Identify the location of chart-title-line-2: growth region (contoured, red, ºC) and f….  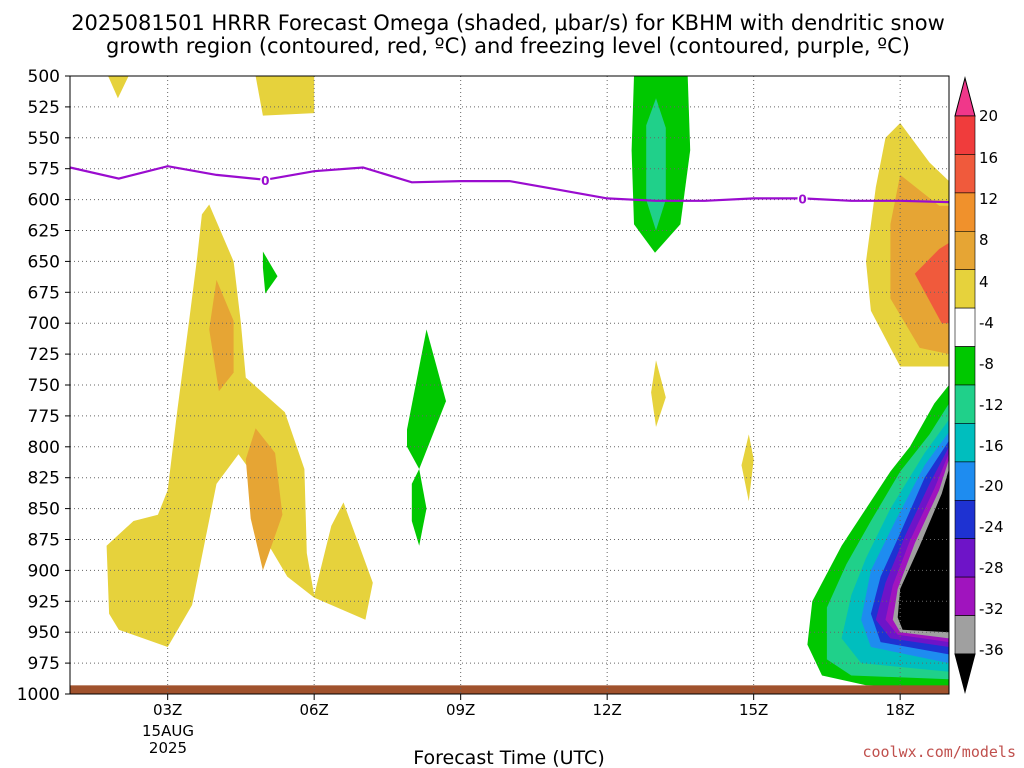
(508, 46).